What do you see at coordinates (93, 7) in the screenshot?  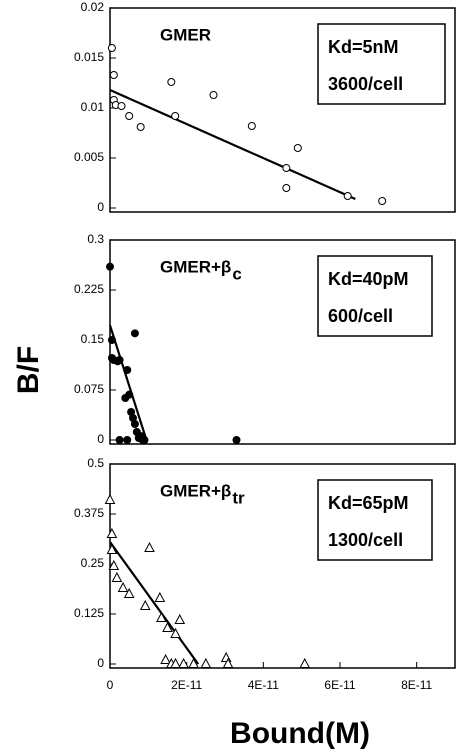 I see `y-tick-label: 0.02` at bounding box center [93, 7].